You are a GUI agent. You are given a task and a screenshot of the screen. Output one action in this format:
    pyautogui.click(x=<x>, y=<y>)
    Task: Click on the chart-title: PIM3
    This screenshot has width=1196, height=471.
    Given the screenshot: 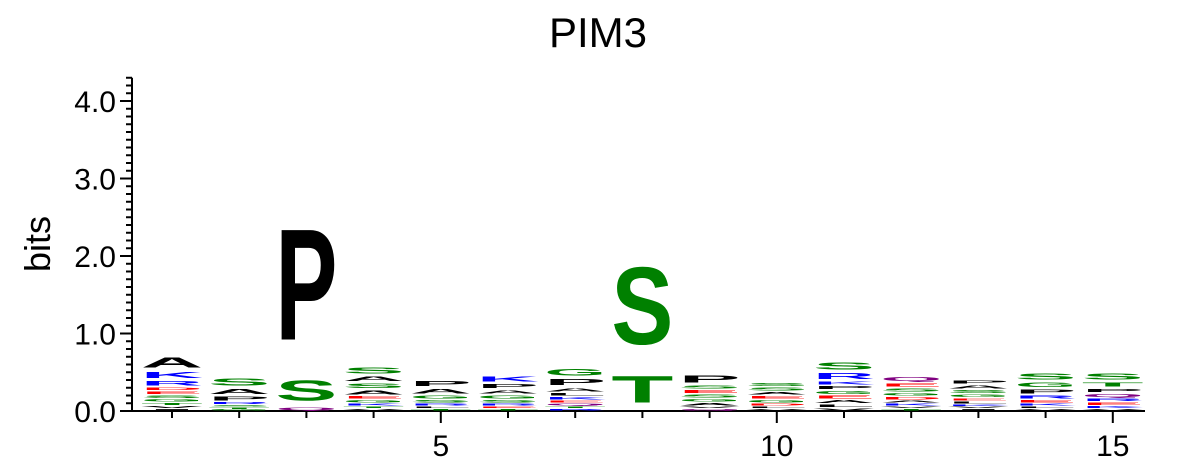 What is the action you would take?
    pyautogui.click(x=598, y=32)
    